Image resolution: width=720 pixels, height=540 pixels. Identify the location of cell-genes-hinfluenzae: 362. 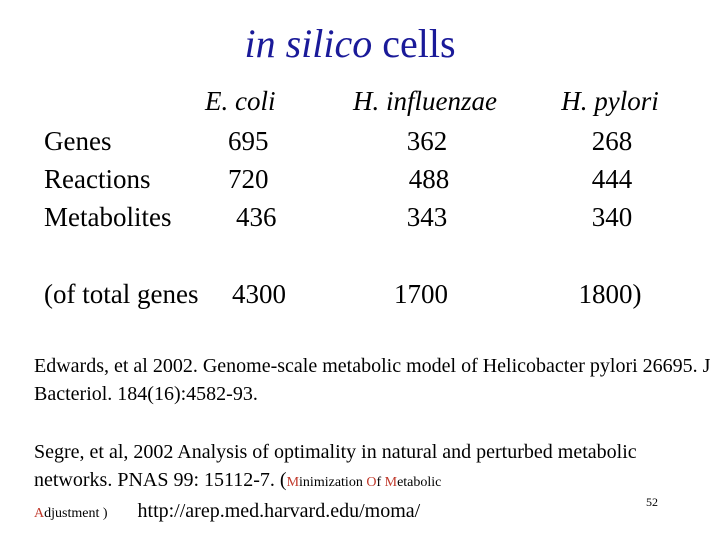
(427, 141).